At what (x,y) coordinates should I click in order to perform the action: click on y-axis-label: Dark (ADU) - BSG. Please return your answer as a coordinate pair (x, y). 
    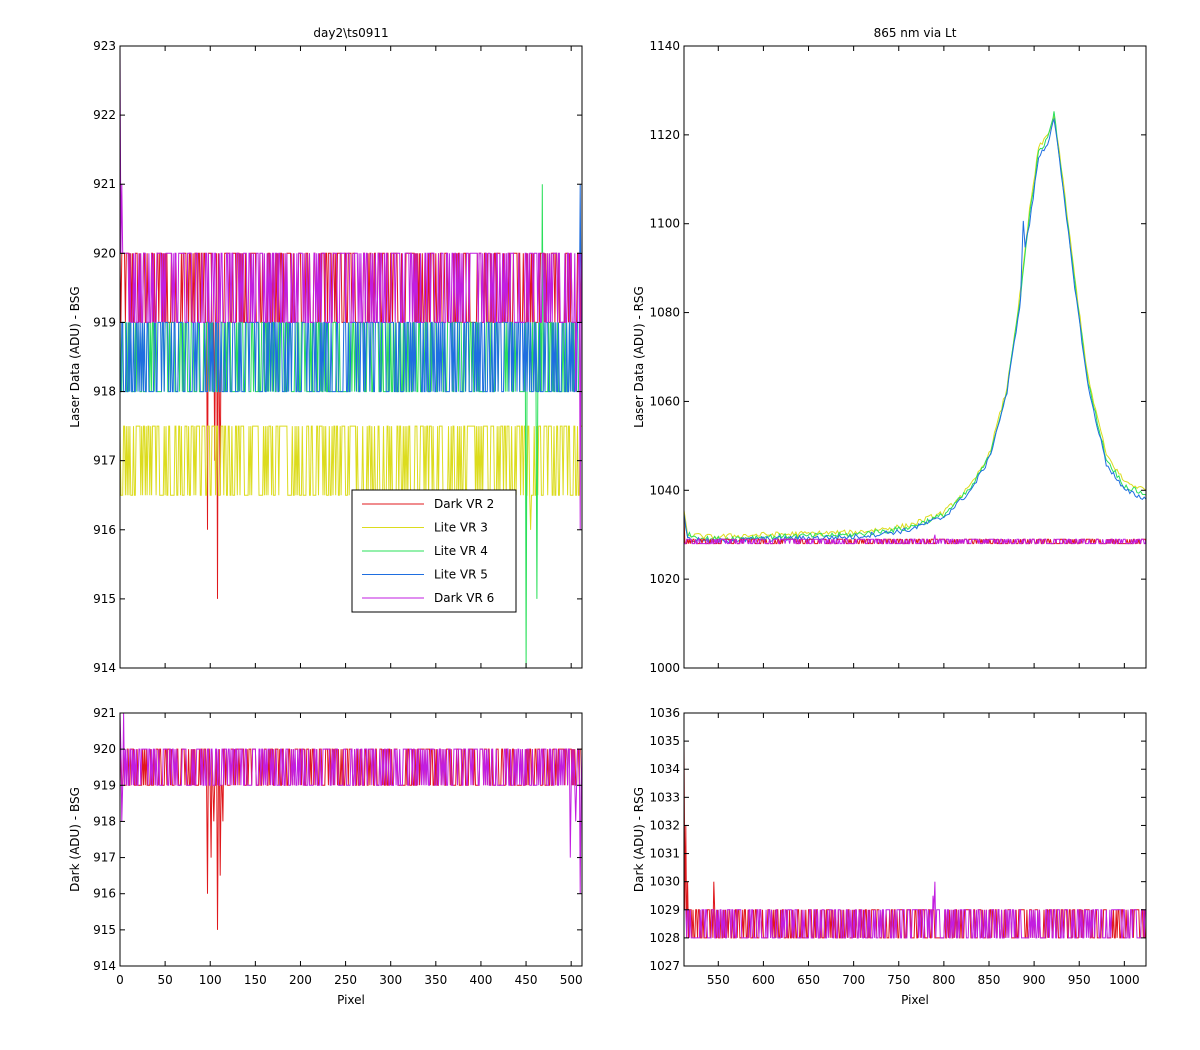
    Looking at the image, I should click on (75, 839).